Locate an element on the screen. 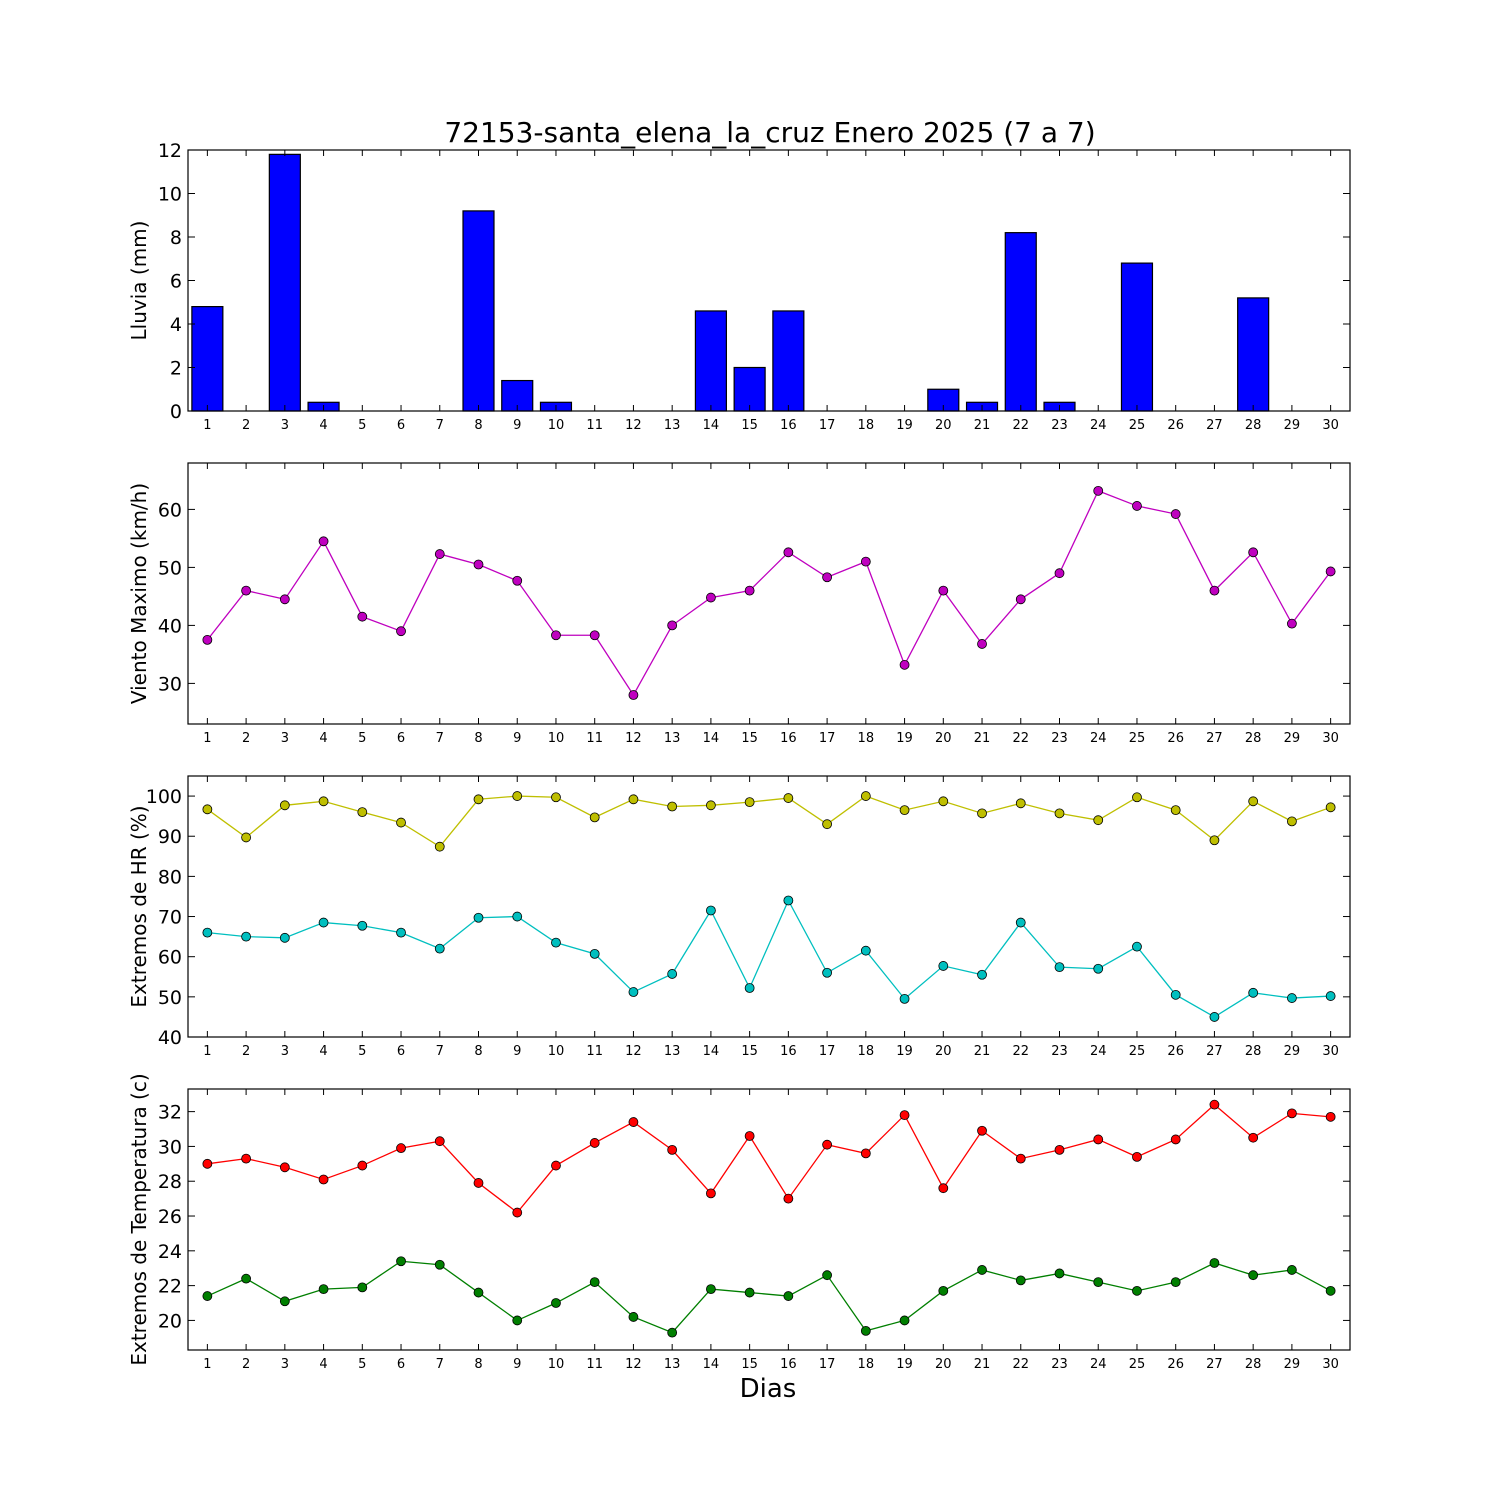 Image resolution: width=1500 pixels, height=1500 pixels. y-tick-label: 32 is located at coordinates (170, 1113).